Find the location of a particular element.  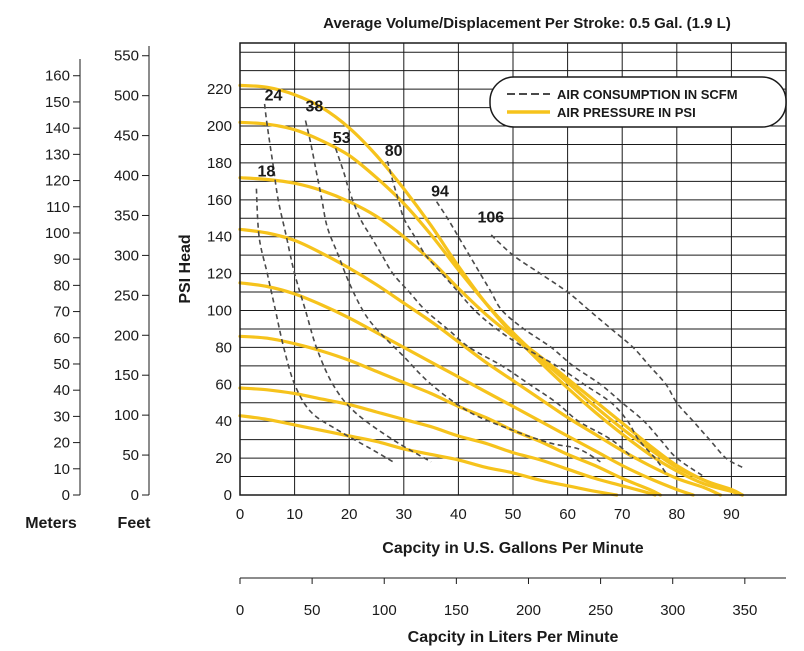

meters-tick-label: 70 is located at coordinates (61, 312).